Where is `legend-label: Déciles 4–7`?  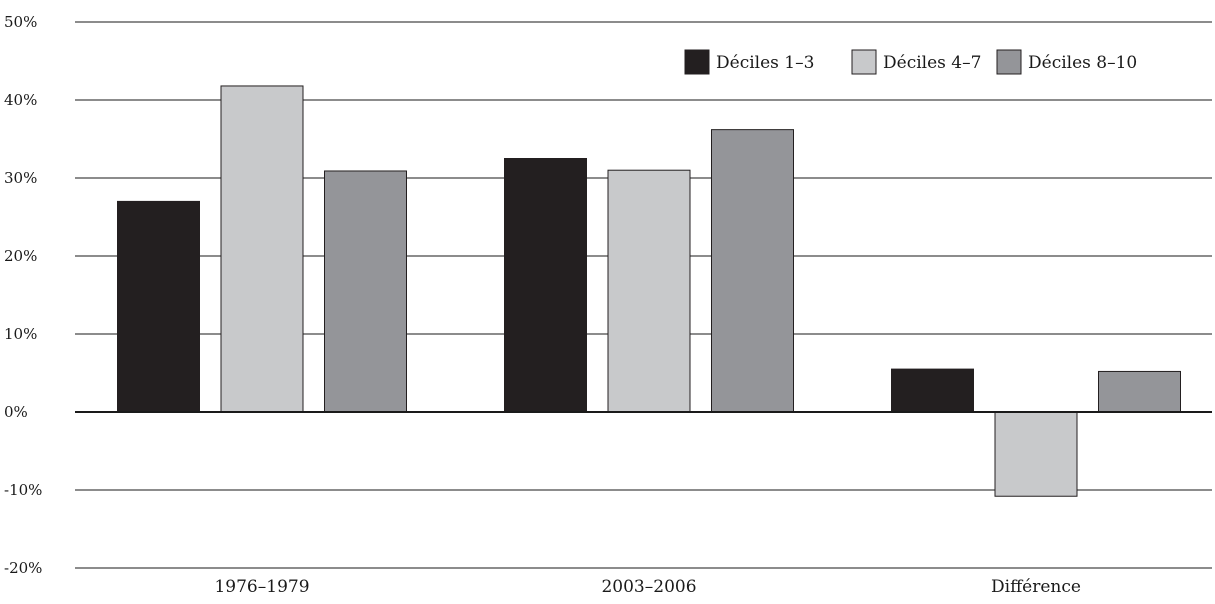 legend-label: Déciles 4–7 is located at coordinates (932, 63).